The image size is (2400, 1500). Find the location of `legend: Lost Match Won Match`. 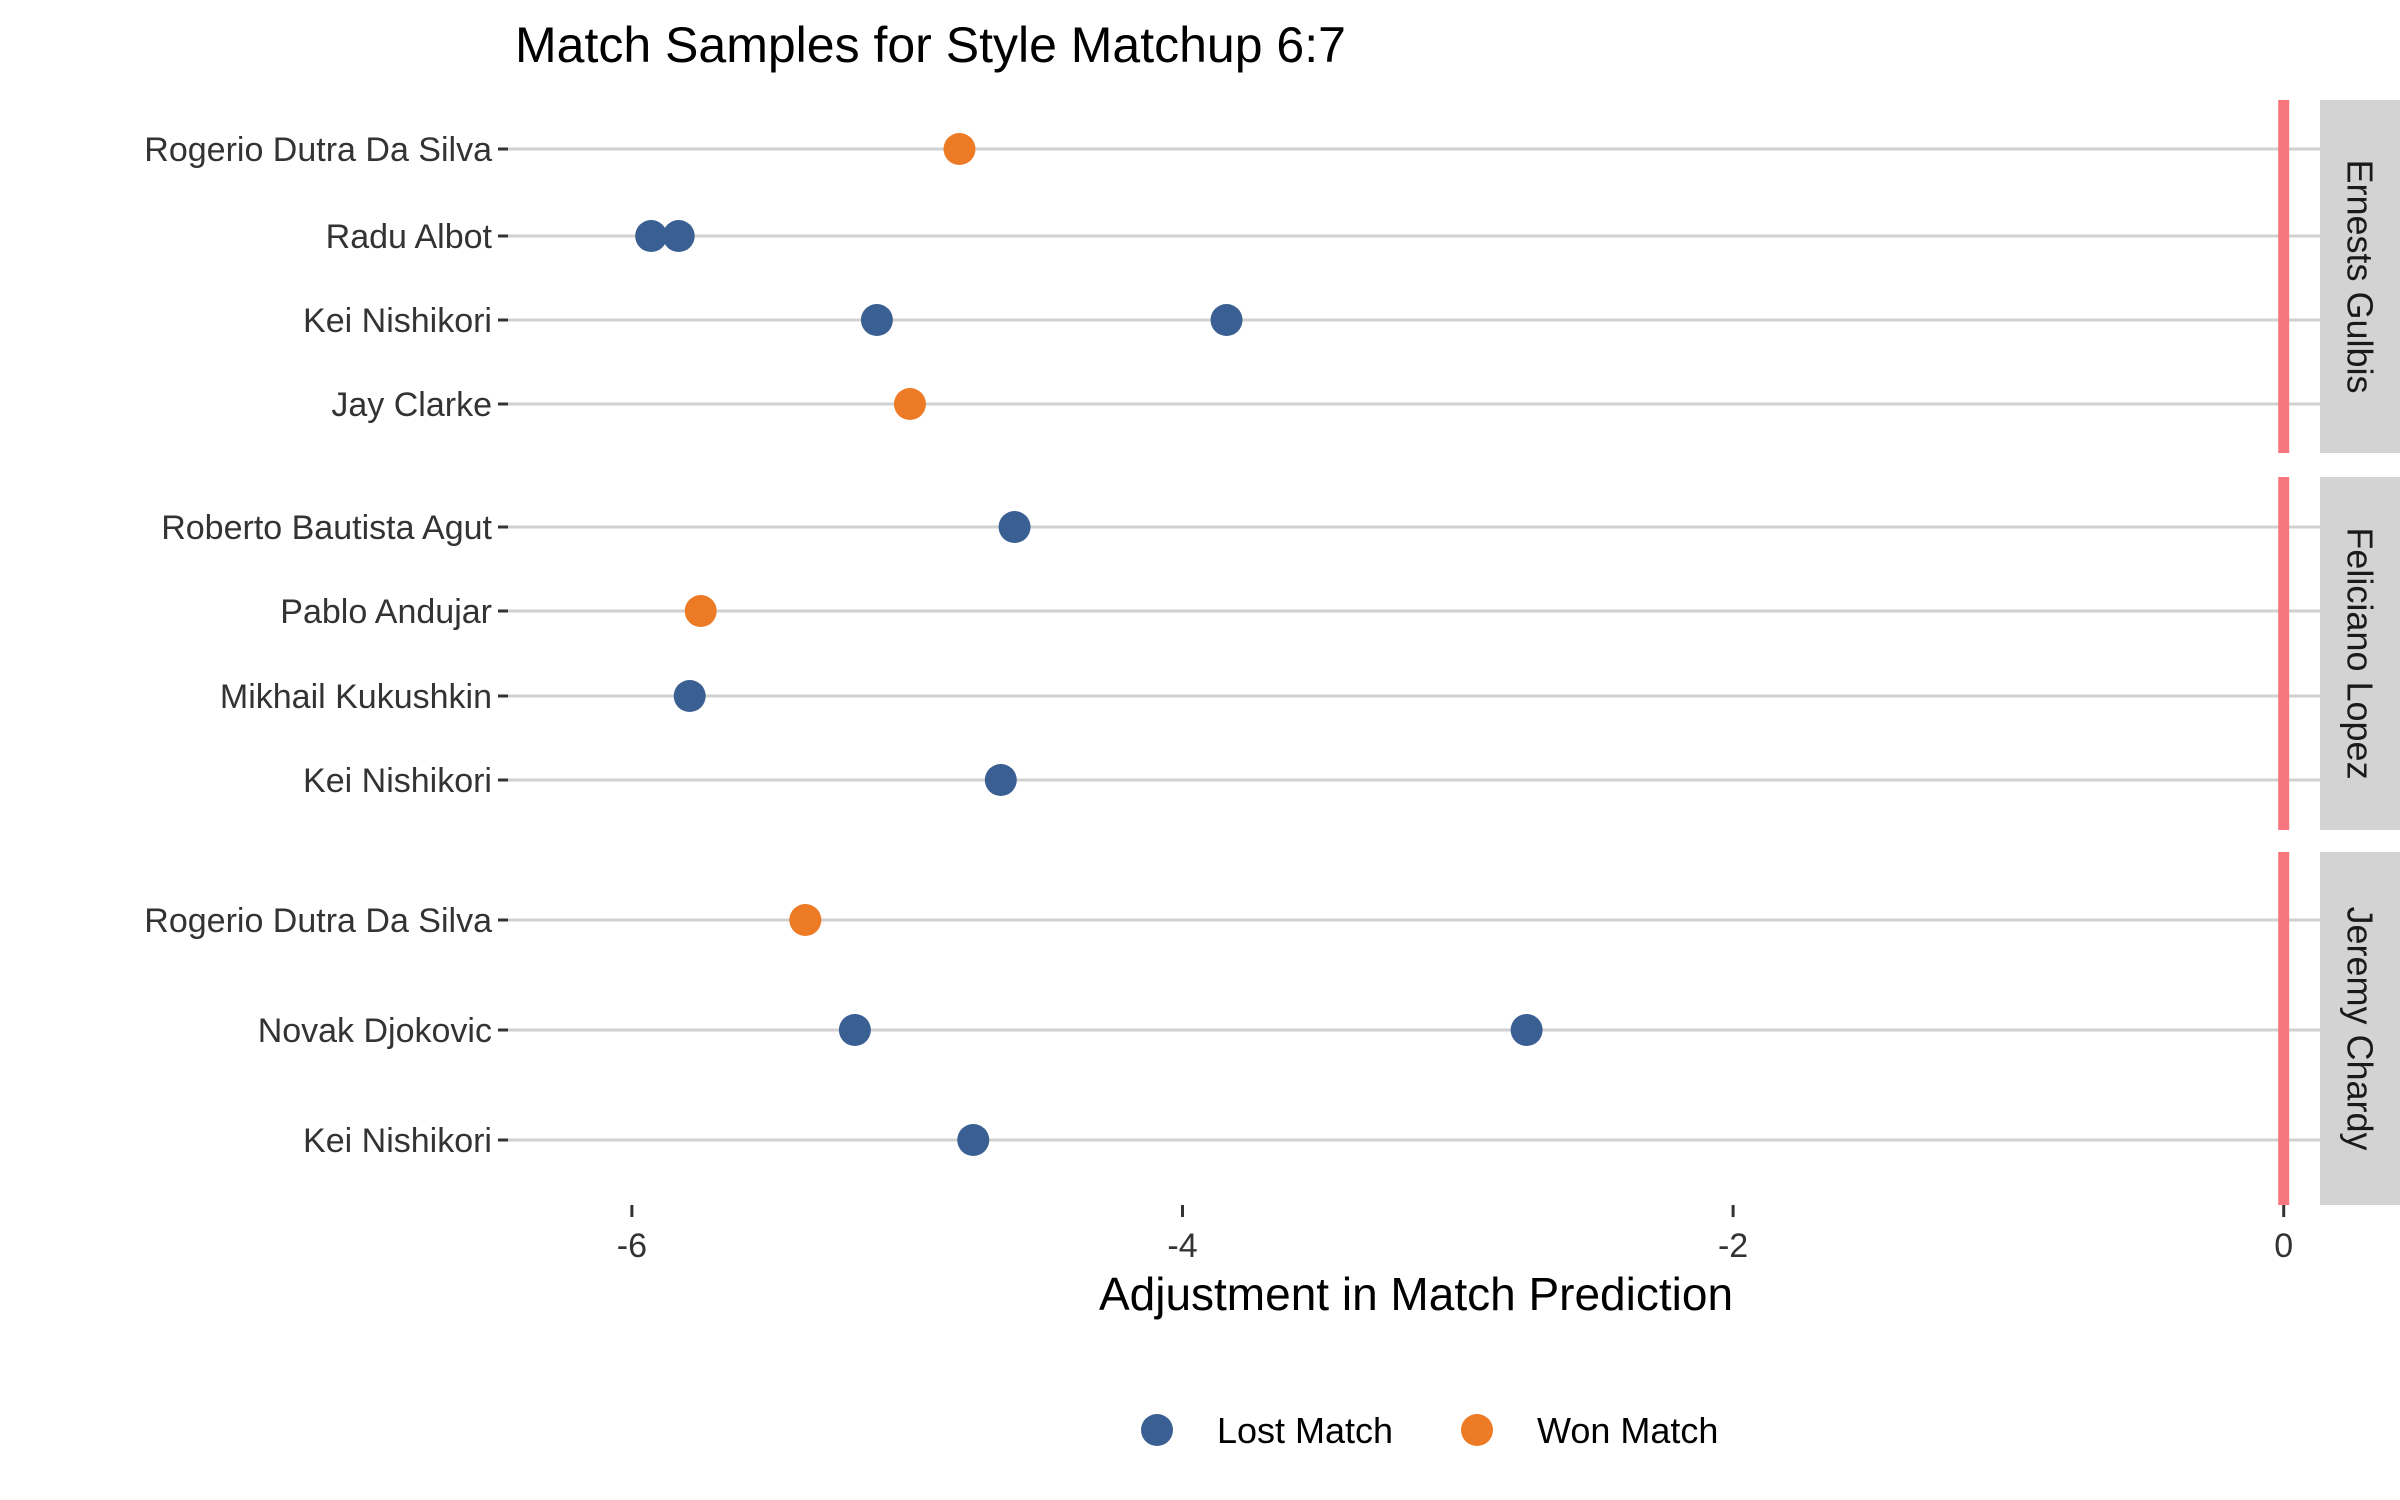

legend: Lost Match Won Match is located at coordinates (1429, 1430).